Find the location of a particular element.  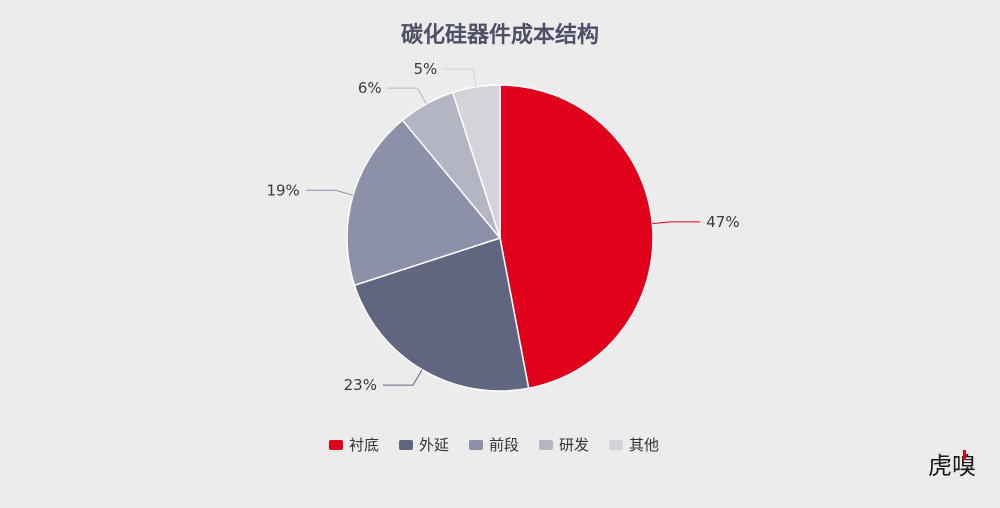

legend-label-4: 研发 is located at coordinates (574, 445).